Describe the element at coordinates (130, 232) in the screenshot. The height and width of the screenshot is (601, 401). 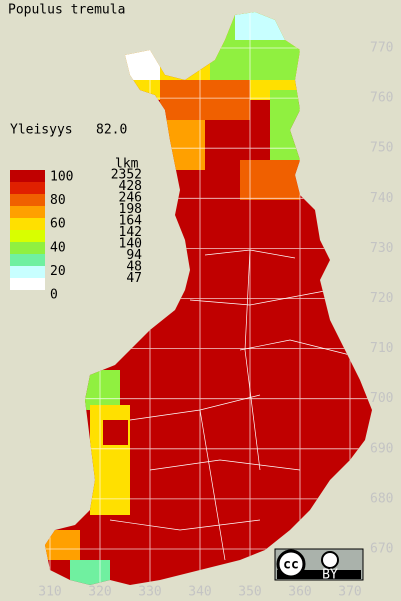
I see `legend-count: 142` at that location.